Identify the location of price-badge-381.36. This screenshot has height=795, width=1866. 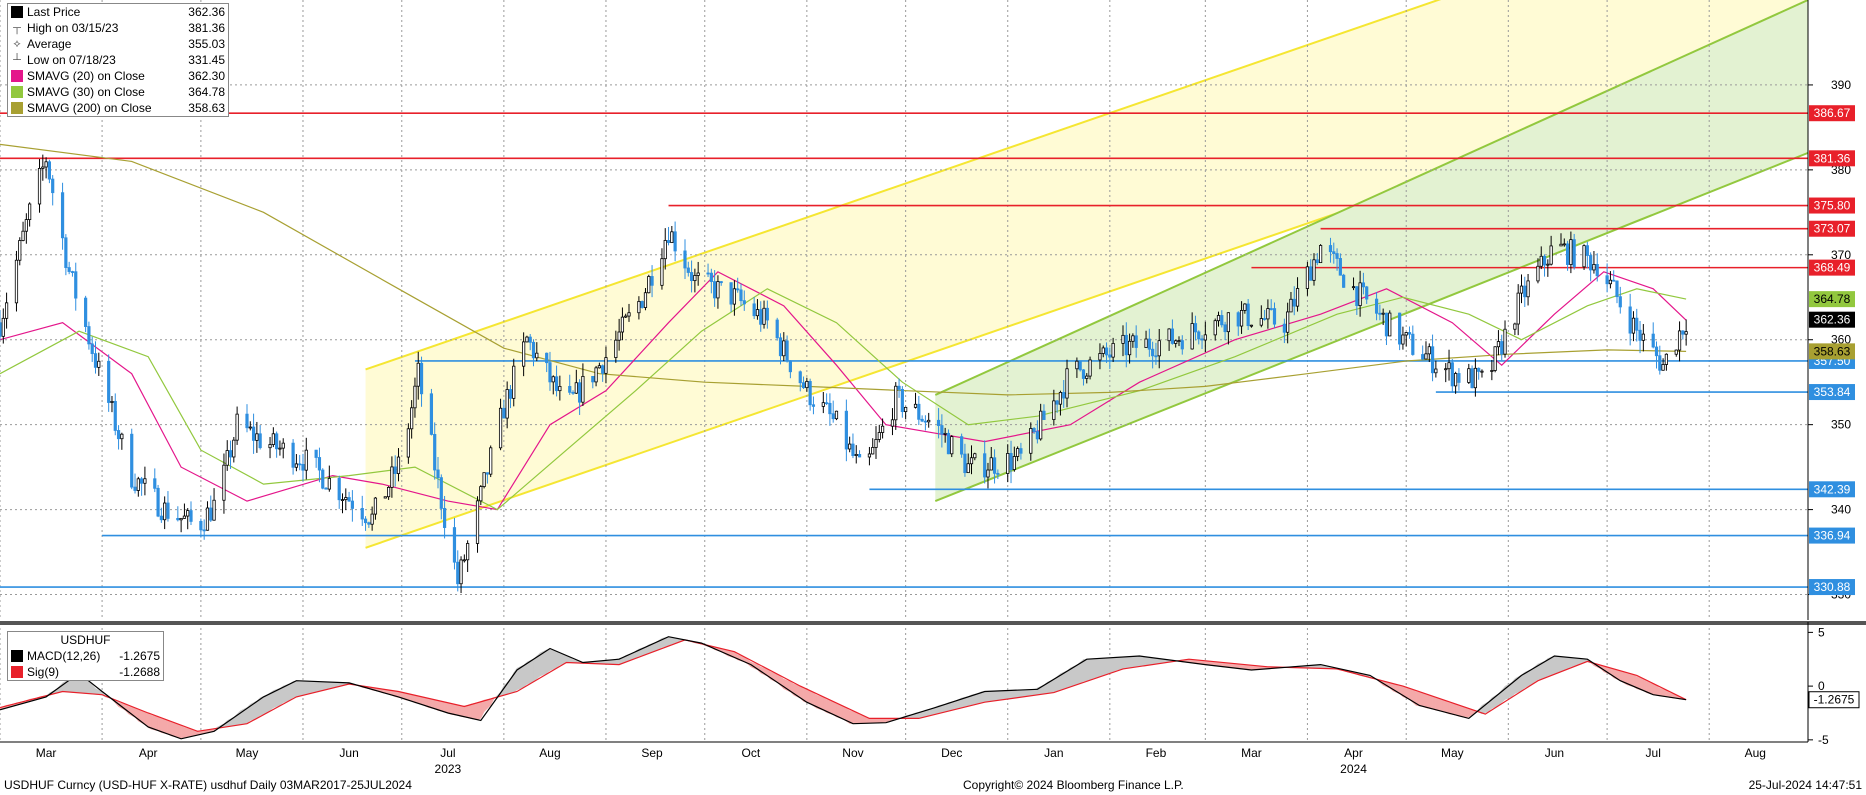
(1832, 158).